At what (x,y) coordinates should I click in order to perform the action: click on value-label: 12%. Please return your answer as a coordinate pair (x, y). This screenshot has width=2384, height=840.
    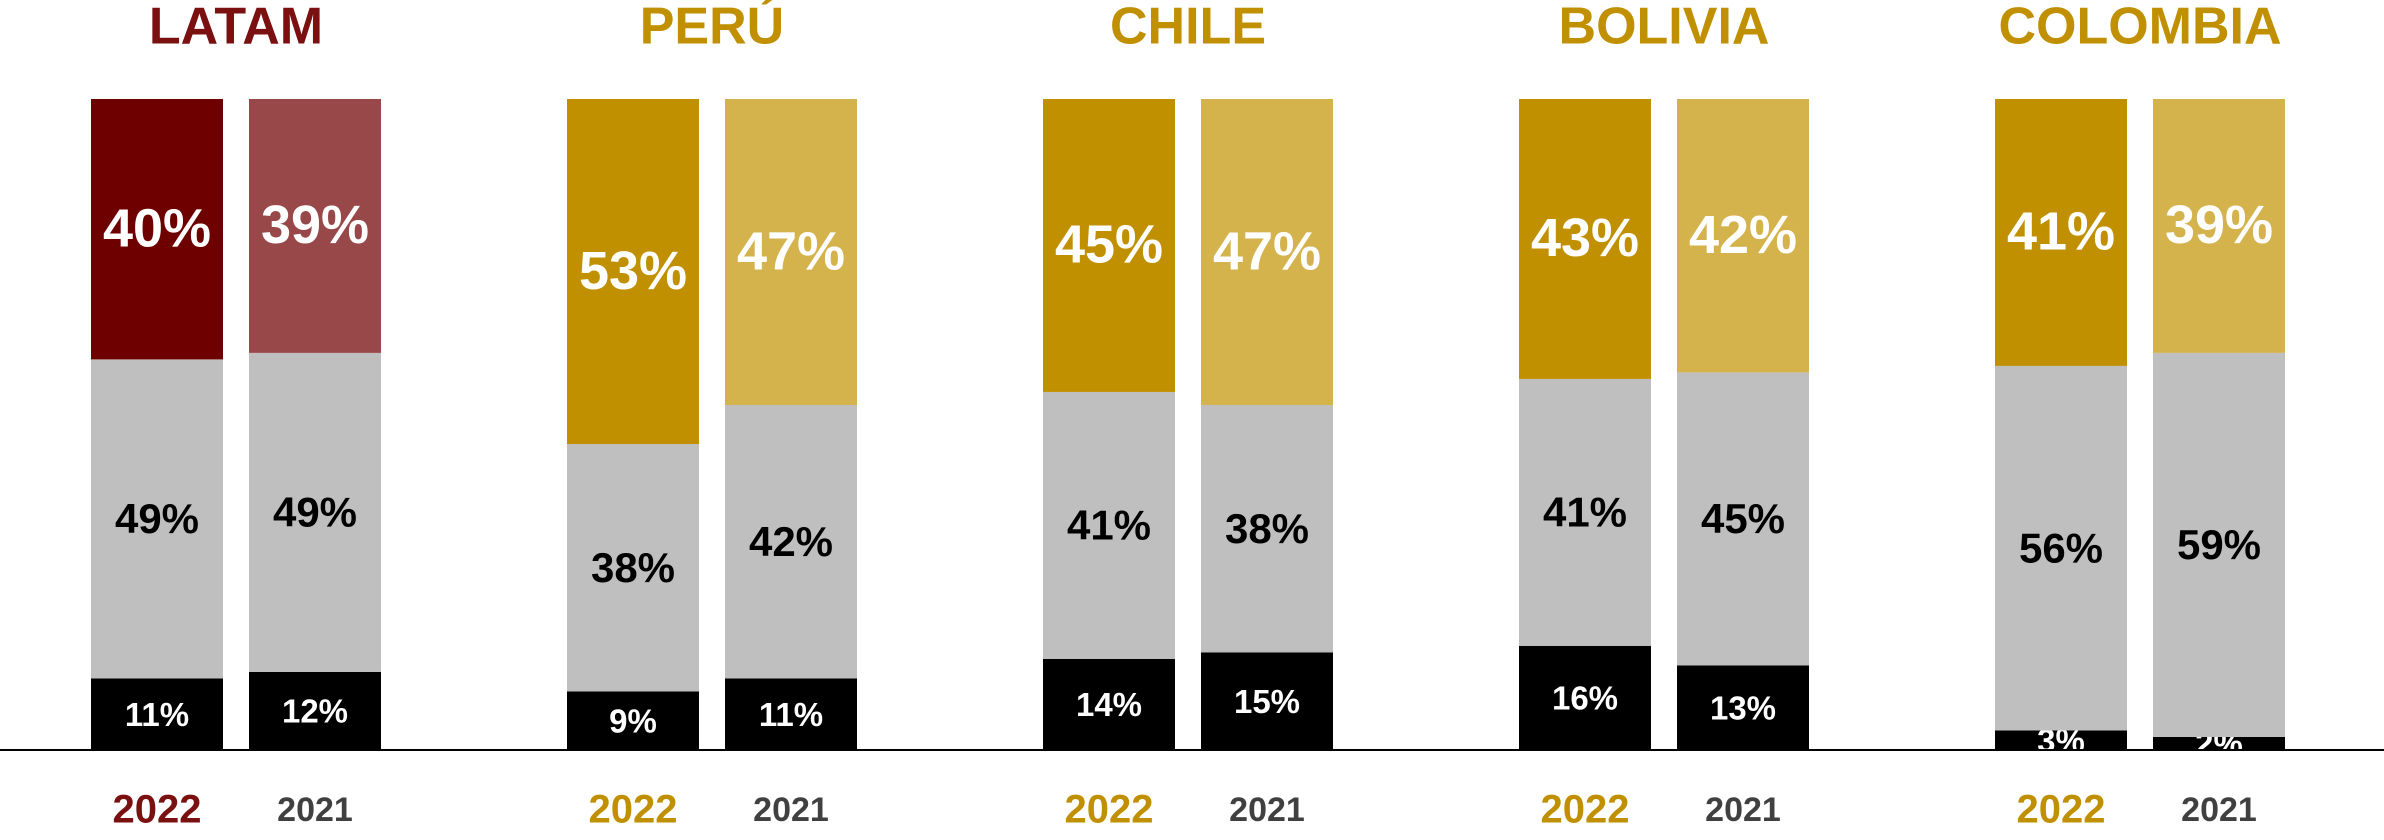
    Looking at the image, I should click on (315, 711).